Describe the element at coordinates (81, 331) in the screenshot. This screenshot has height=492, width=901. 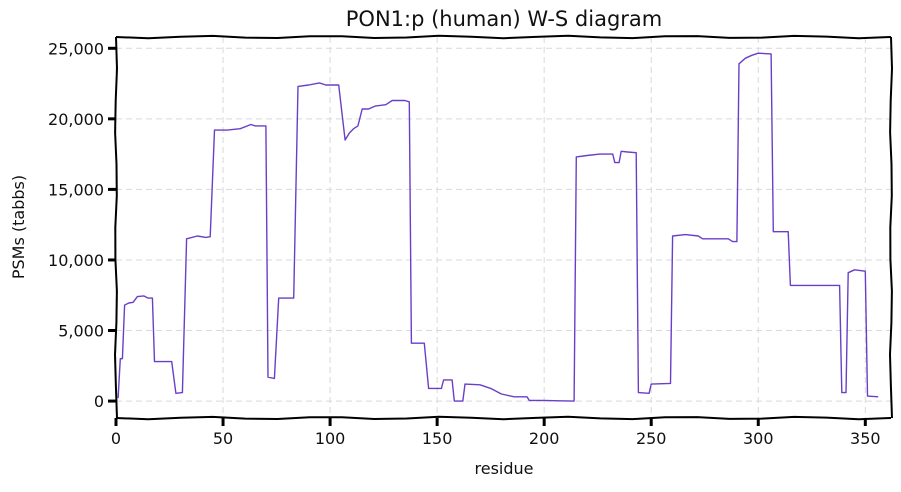
I see `y-tick-label: 5,000` at that location.